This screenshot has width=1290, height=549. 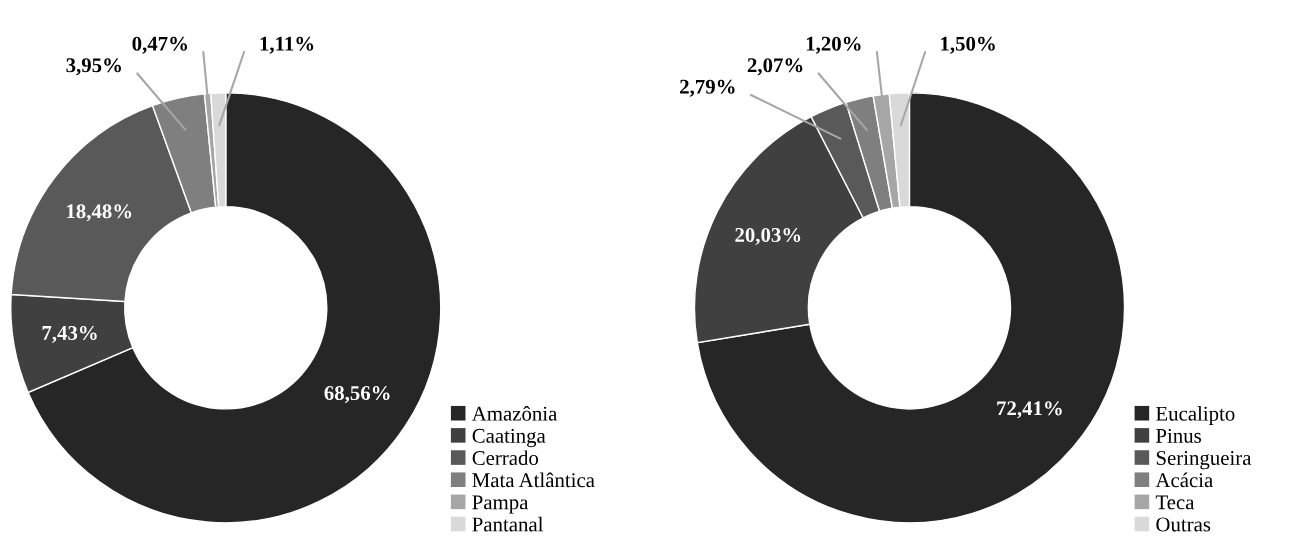 What do you see at coordinates (508, 524) in the screenshot?
I see `legend-label: Pantanal` at bounding box center [508, 524].